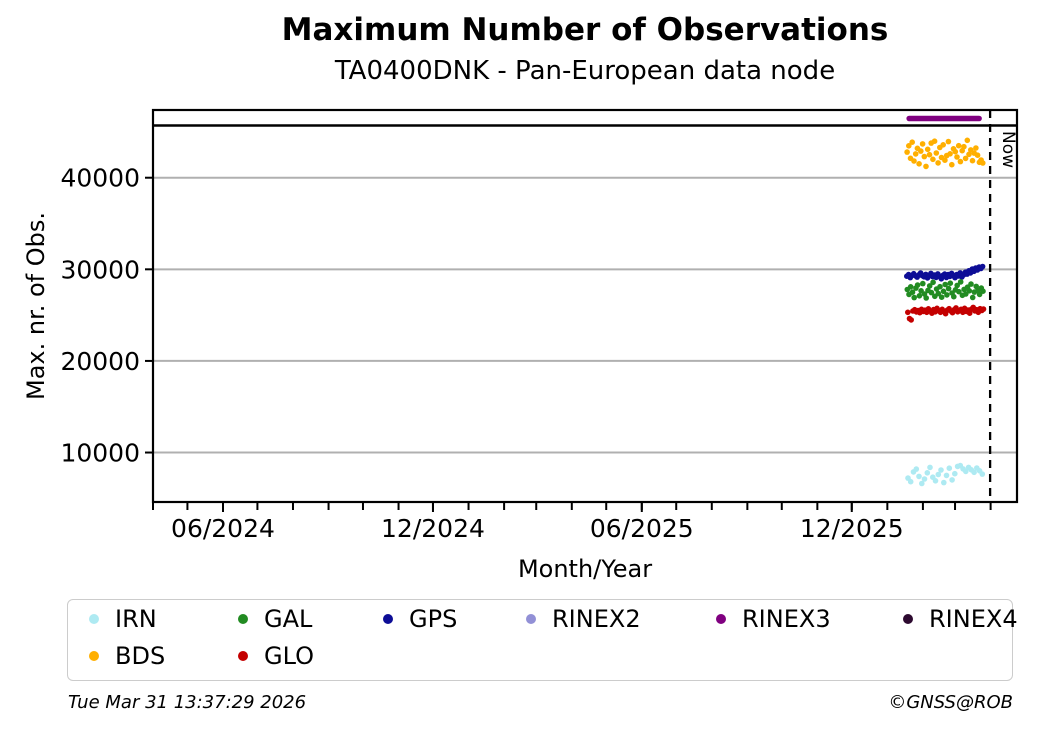  I want to click on y-tick-label: 40000, so click(100, 178).